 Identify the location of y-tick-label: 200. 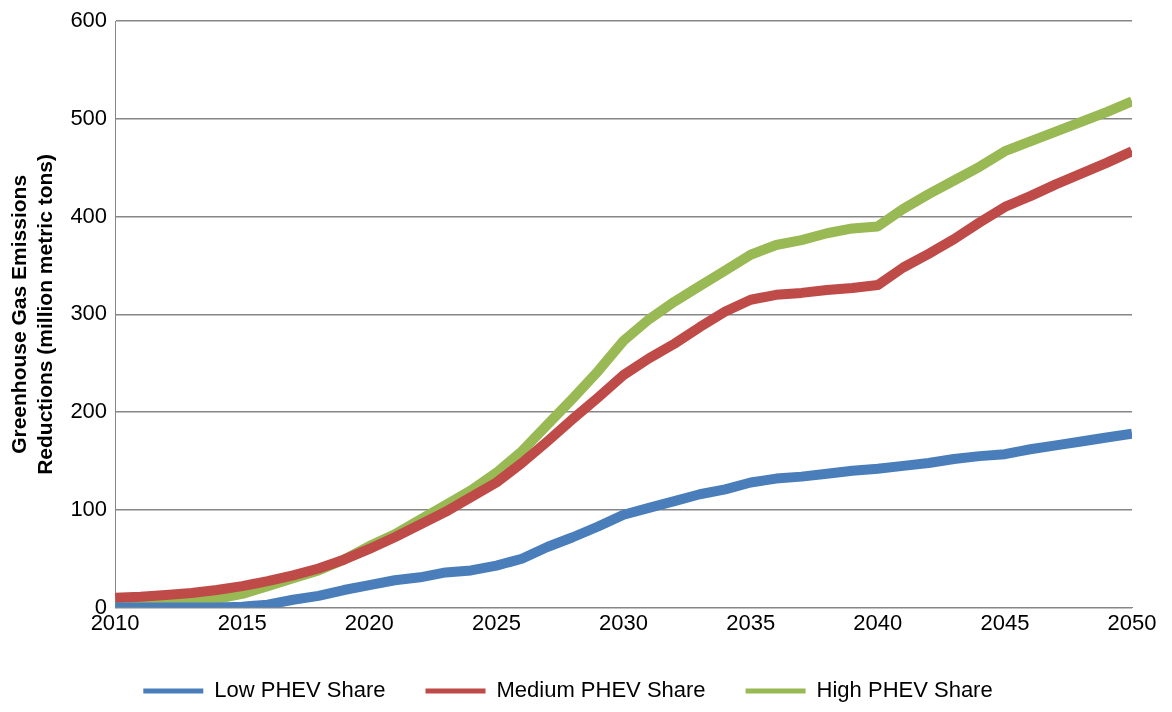
(89, 411).